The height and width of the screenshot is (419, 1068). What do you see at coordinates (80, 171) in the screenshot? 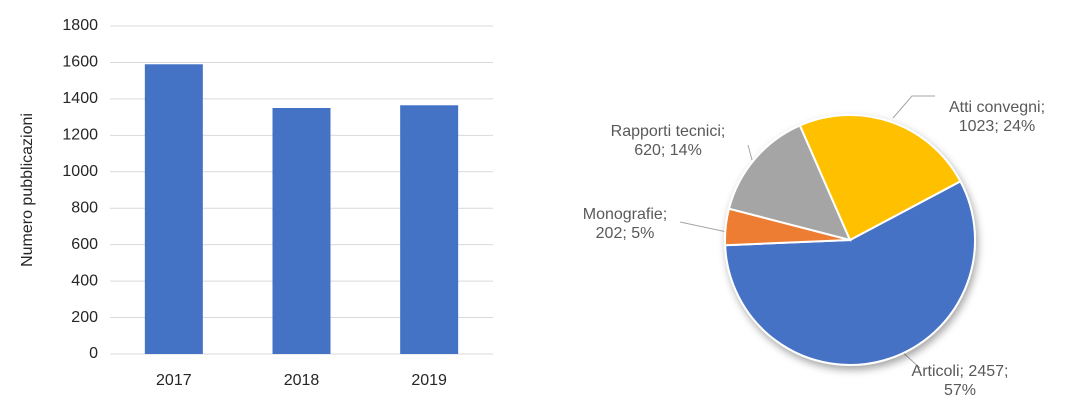
I see `y-tick-label: 1000` at bounding box center [80, 171].